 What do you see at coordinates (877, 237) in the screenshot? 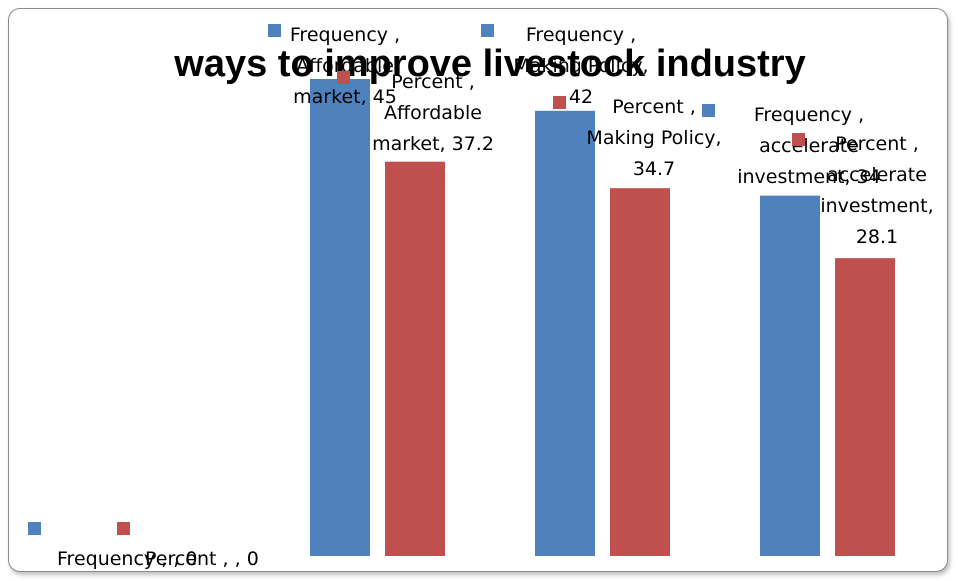
I see `data-label-line: 28.1` at bounding box center [877, 237].